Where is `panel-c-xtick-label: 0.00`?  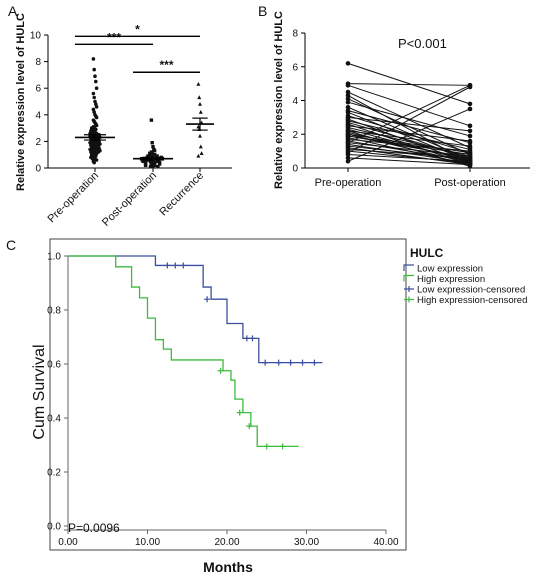
panel-c-xtick-label: 0.00 is located at coordinates (68, 542).